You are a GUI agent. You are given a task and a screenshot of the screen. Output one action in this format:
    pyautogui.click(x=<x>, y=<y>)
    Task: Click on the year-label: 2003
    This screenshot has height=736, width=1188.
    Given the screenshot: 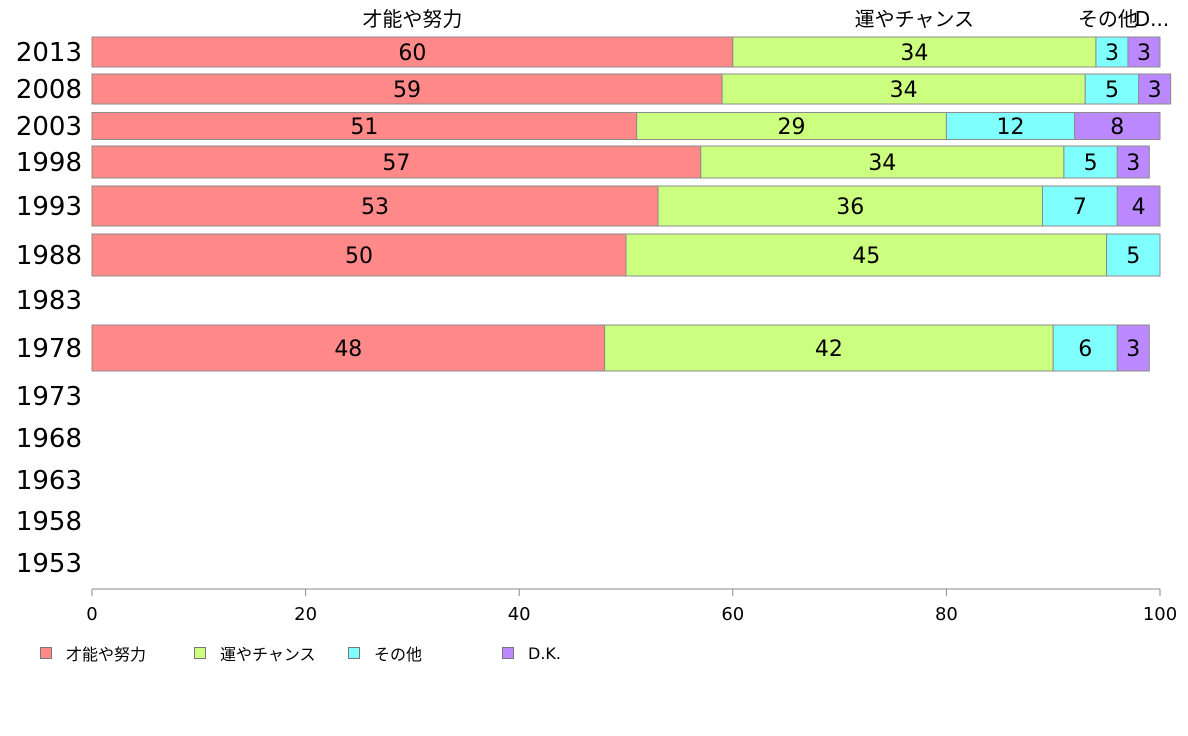 What is the action you would take?
    pyautogui.click(x=49, y=127)
    